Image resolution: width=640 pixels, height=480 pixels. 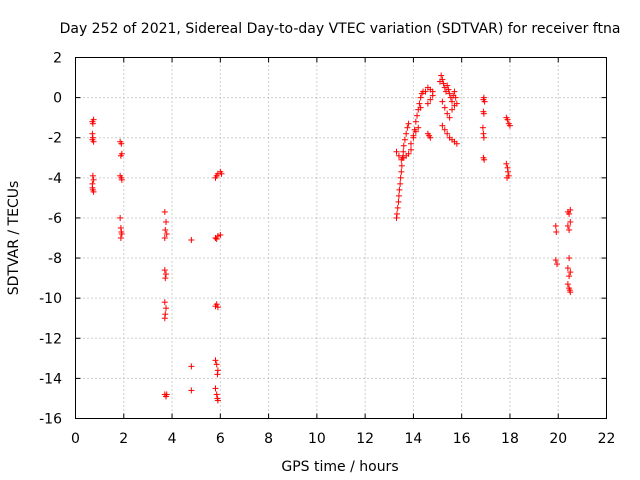 I want to click on x-tick-label: 22, so click(x=607, y=439).